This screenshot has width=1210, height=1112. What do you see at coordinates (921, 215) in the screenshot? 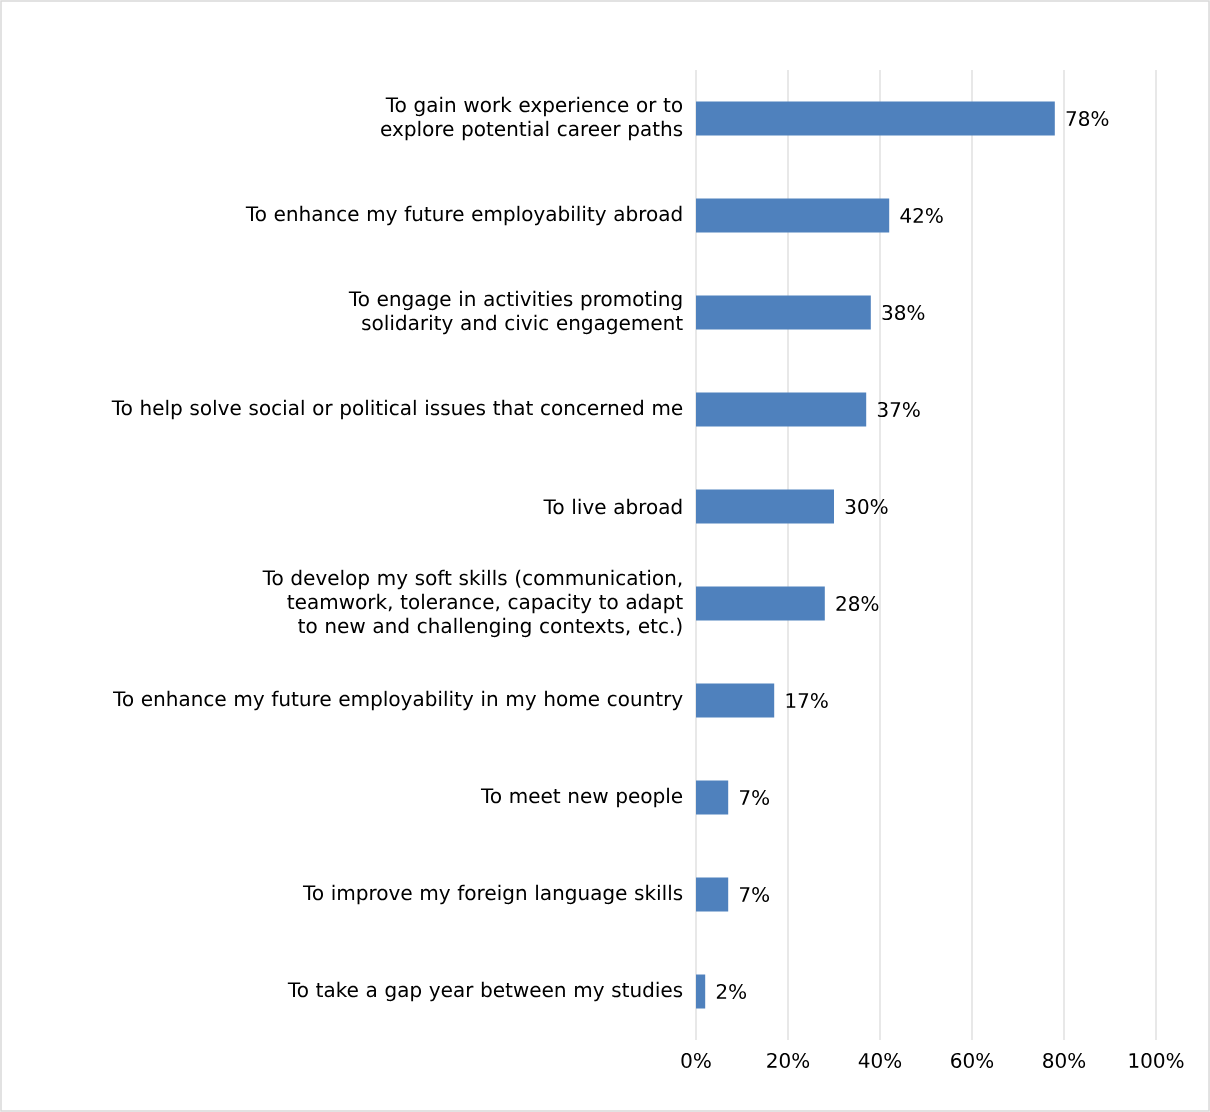
I see `data-label: 42%` at bounding box center [921, 215].